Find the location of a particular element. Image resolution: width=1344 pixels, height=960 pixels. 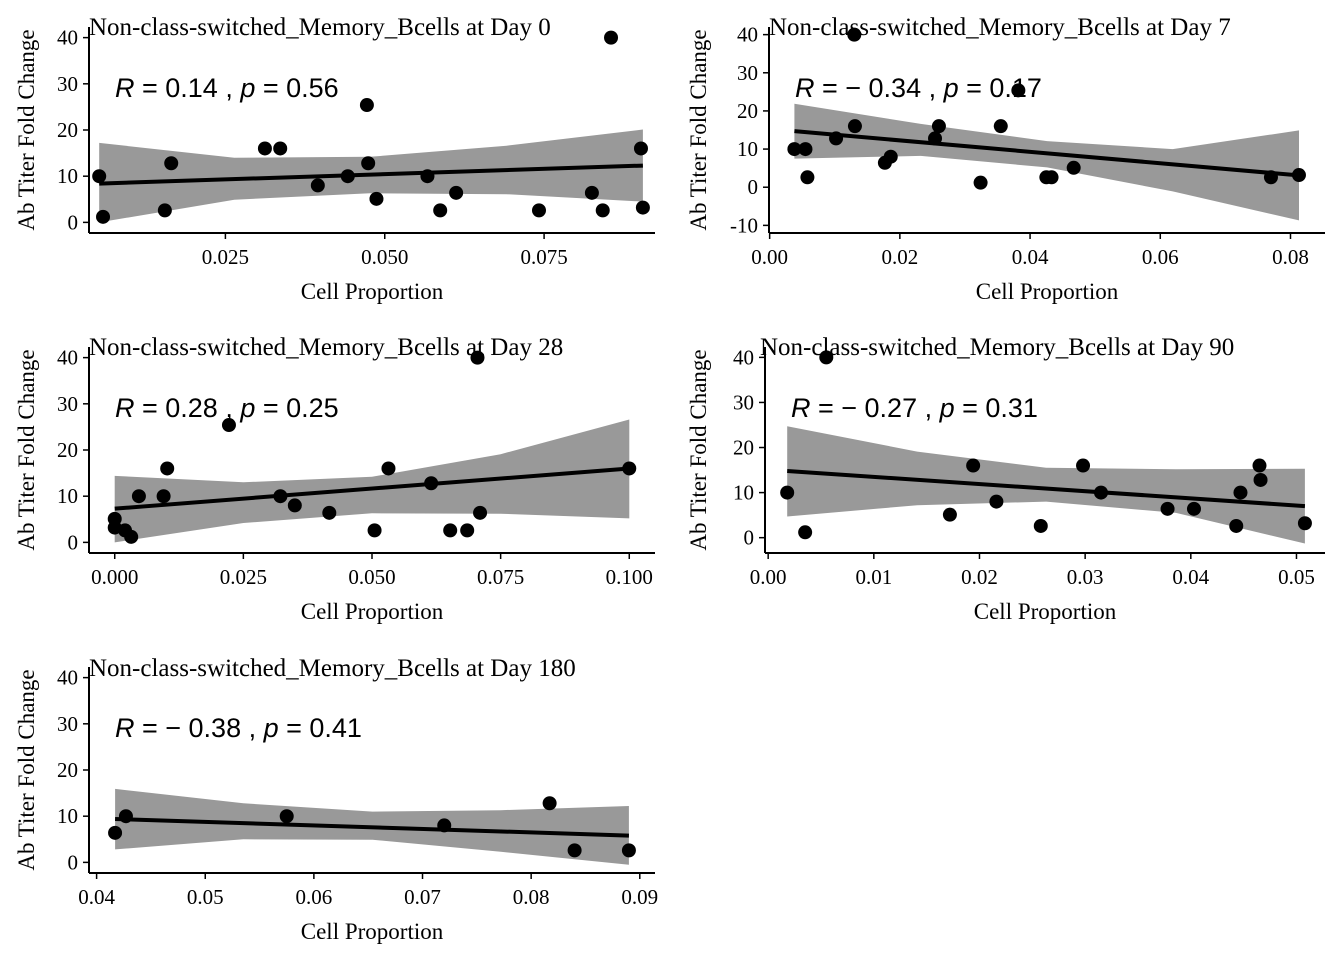

x-tick-label: 0.02 is located at coordinates (979, 577).